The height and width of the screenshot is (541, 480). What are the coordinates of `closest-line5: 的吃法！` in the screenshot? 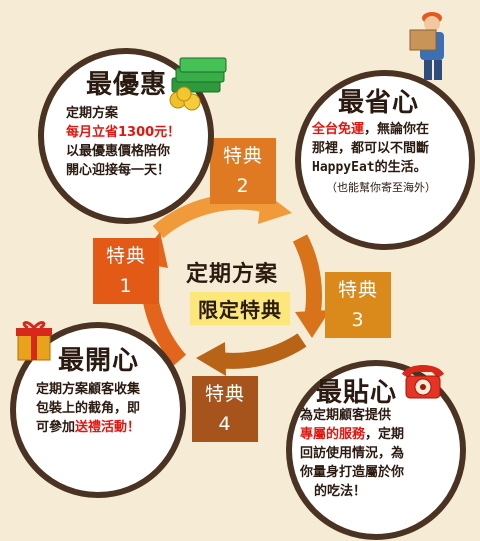 It's located at (340, 491).